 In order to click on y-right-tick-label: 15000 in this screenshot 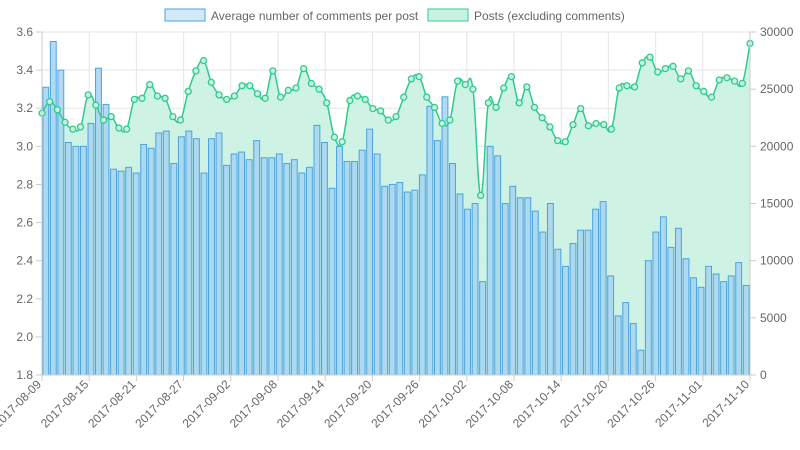, I will do `click(777, 204)`.